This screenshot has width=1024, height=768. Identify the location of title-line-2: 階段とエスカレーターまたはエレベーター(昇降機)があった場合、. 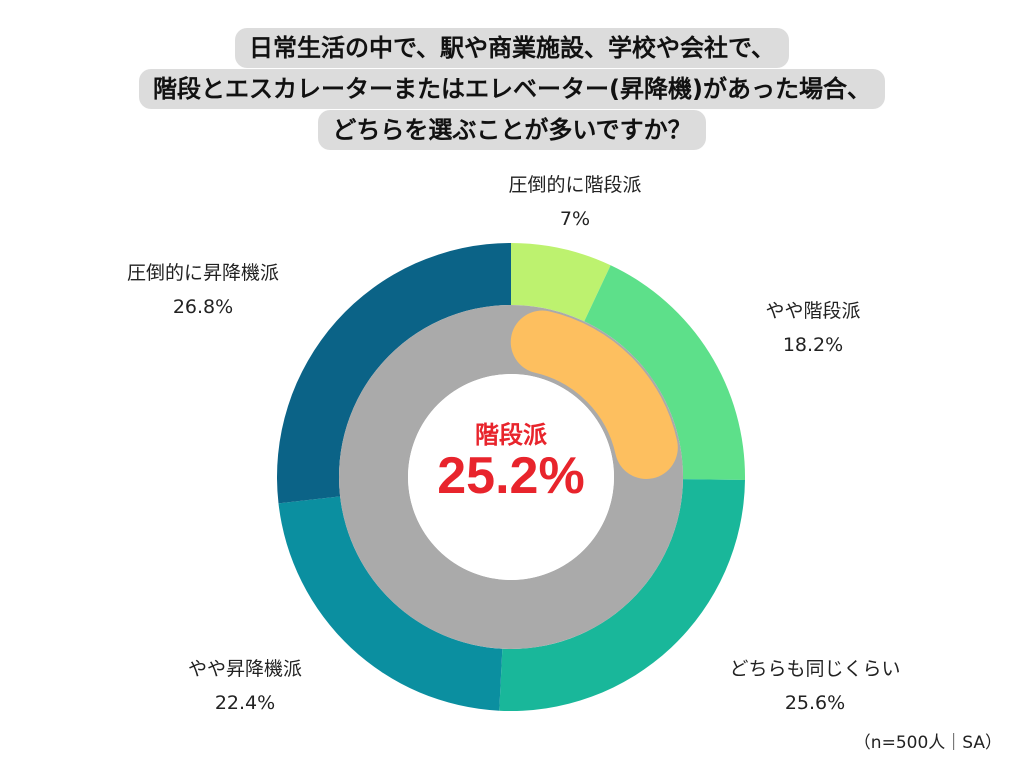
(512, 89).